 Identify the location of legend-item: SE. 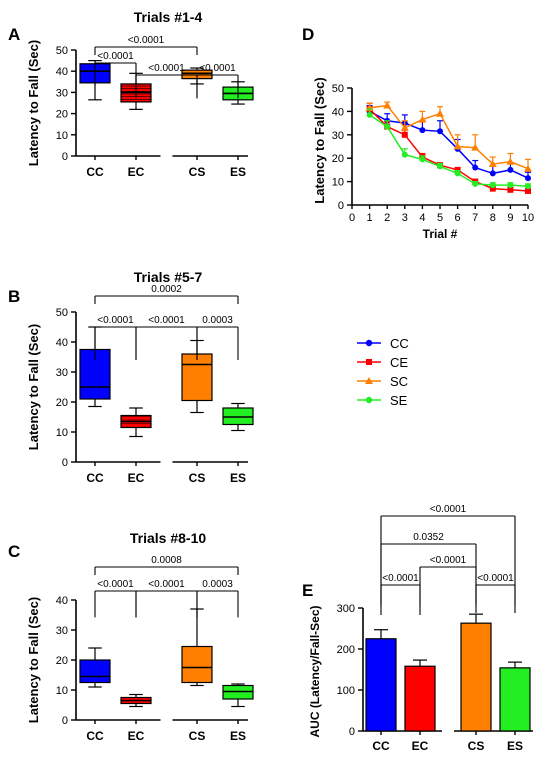
(382, 400).